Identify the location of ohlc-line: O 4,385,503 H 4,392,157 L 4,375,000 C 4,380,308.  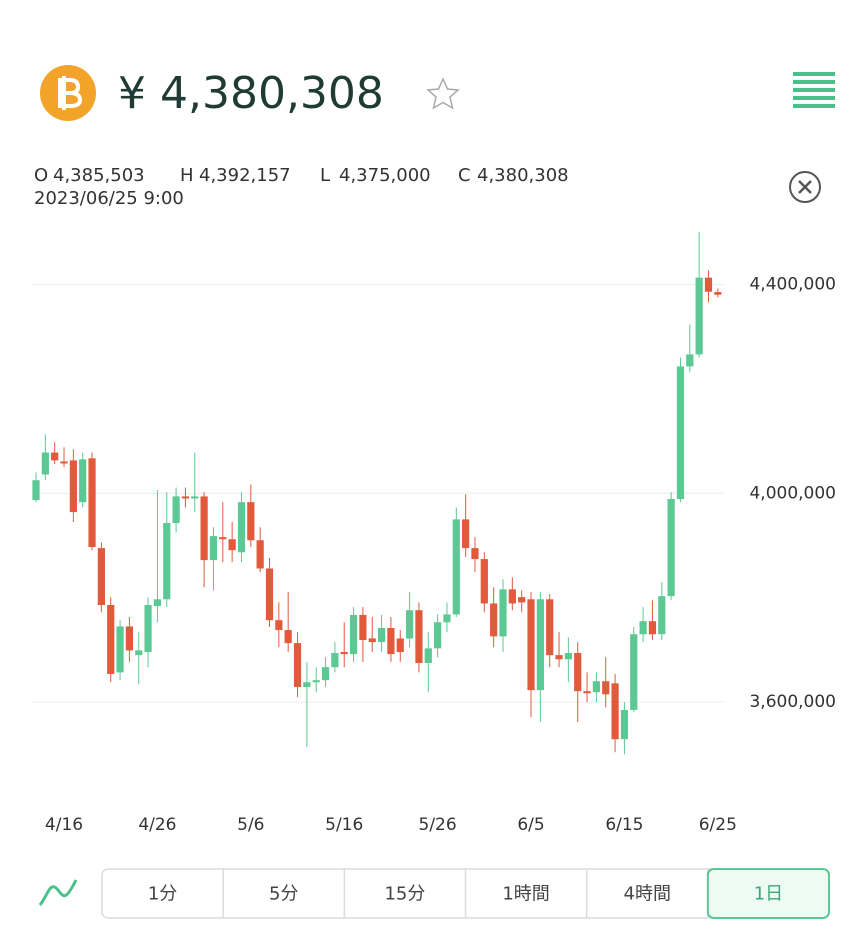
(301, 175).